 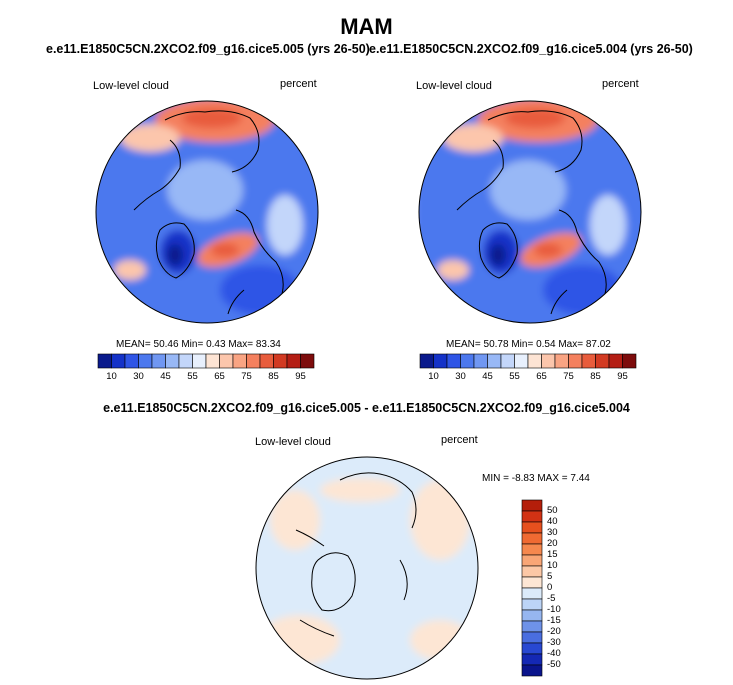 I want to click on colorbar-diff-tick-label: 10, so click(x=552, y=565).